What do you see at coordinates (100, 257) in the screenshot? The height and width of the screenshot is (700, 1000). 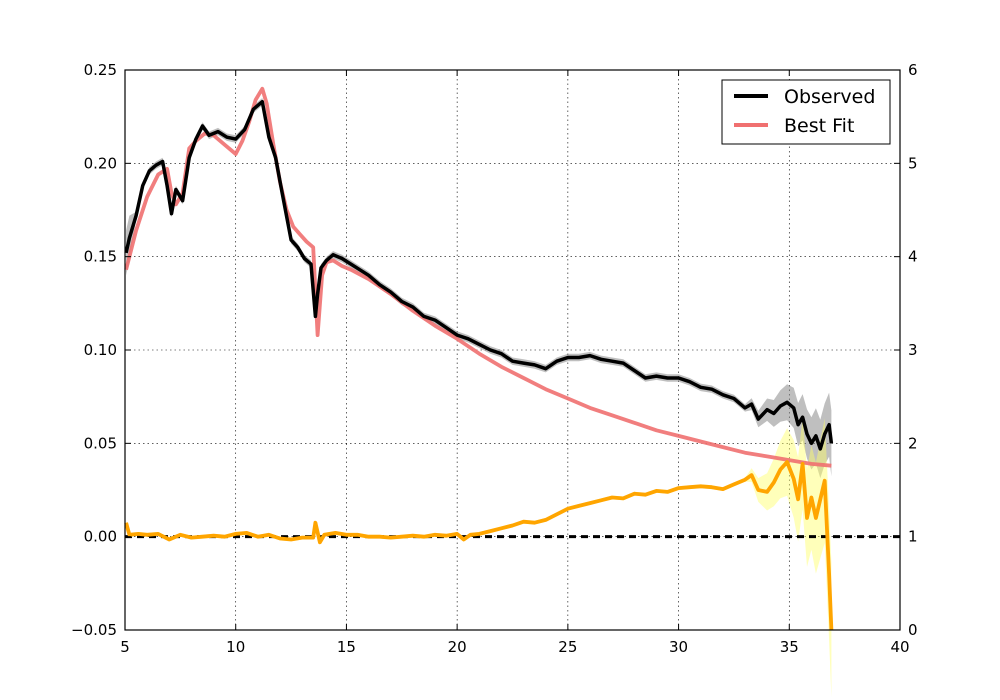 I see `y-tick-label: 0.15` at bounding box center [100, 257].